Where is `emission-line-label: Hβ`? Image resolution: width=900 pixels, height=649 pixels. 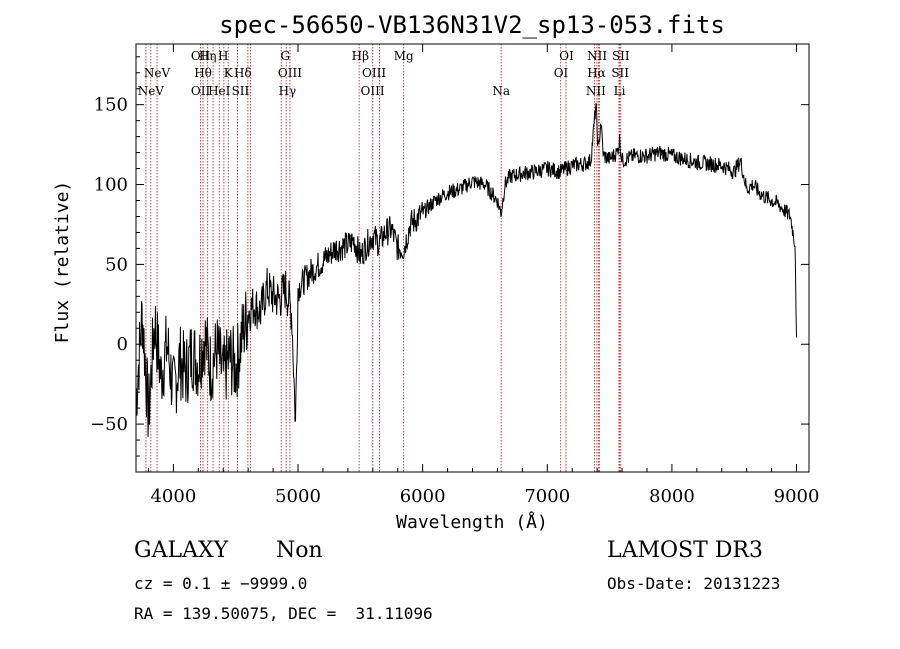 emission-line-label: Hβ is located at coordinates (360, 56).